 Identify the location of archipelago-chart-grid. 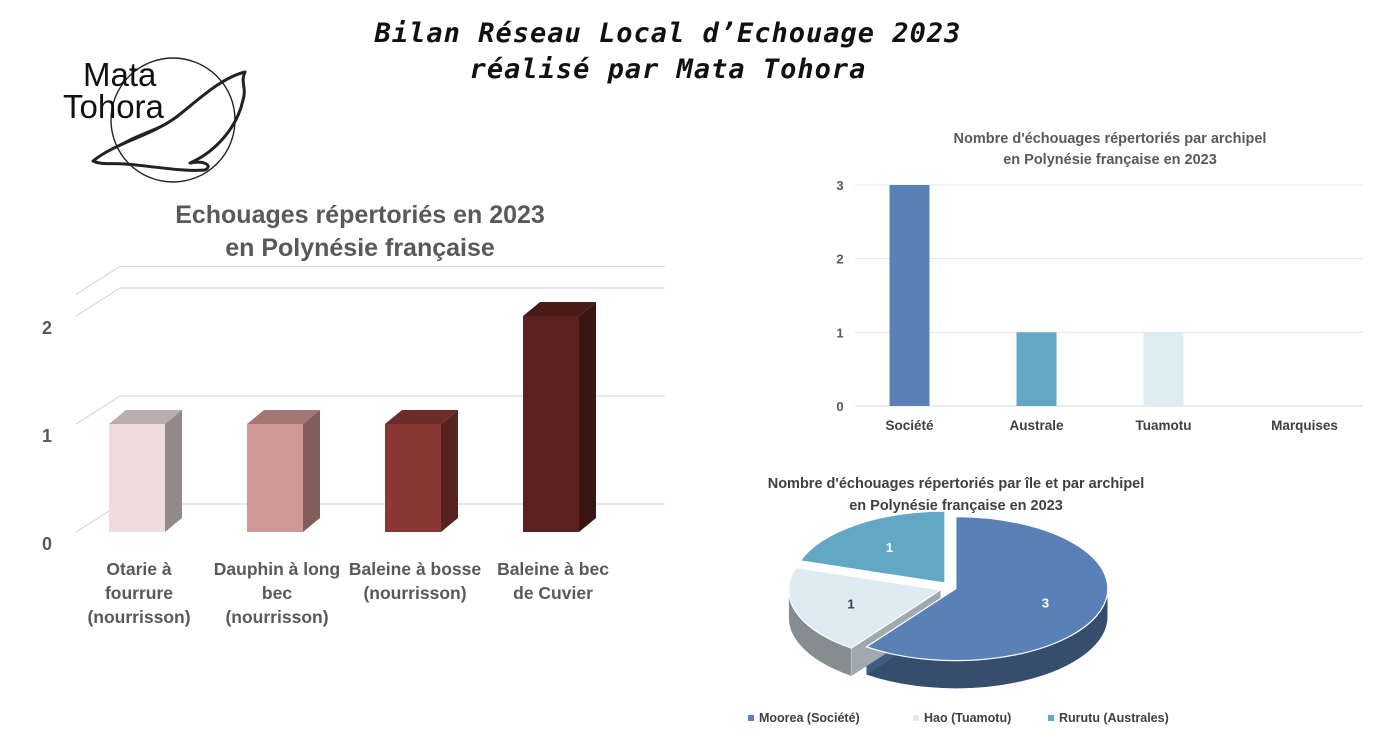
(1109, 295).